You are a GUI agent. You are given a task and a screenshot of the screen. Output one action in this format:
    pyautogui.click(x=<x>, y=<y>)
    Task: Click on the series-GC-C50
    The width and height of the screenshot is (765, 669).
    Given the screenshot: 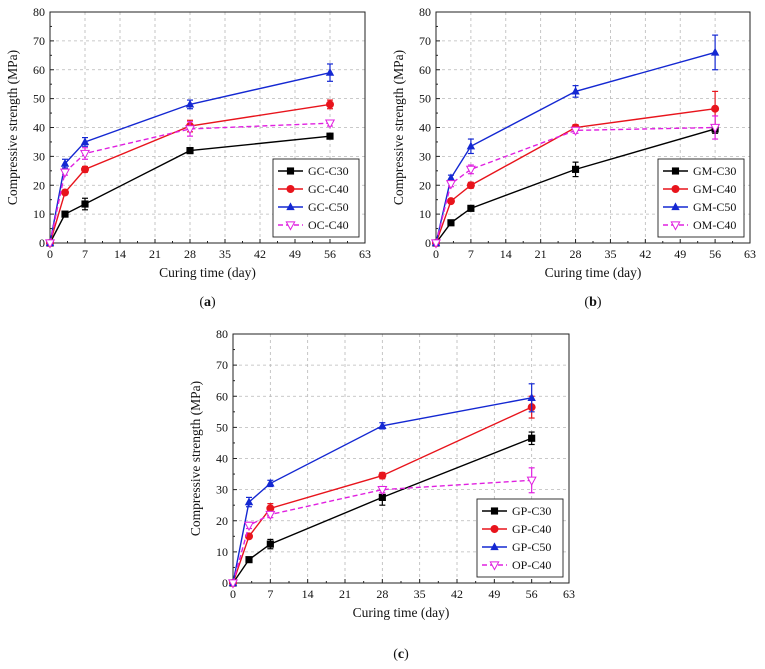 What is the action you would take?
    pyautogui.click(x=190, y=155)
    